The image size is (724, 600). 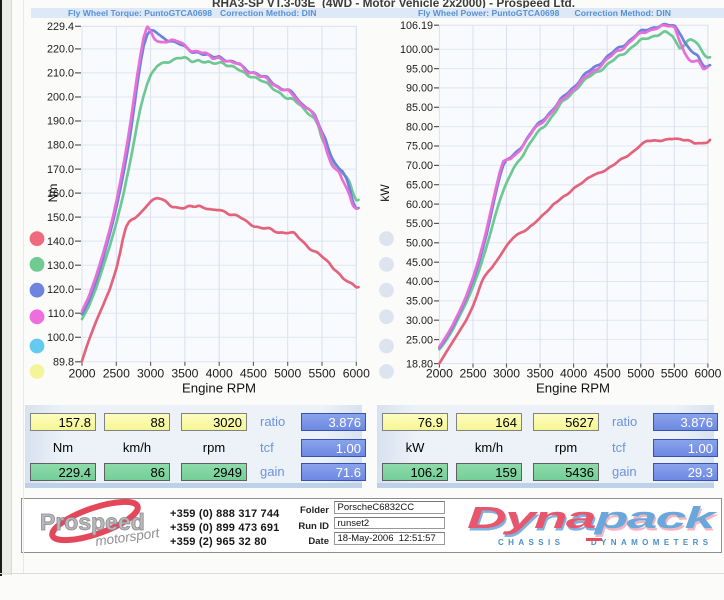 What do you see at coordinates (60, 50) in the screenshot?
I see `svg-text: 220.0` at bounding box center [60, 50].